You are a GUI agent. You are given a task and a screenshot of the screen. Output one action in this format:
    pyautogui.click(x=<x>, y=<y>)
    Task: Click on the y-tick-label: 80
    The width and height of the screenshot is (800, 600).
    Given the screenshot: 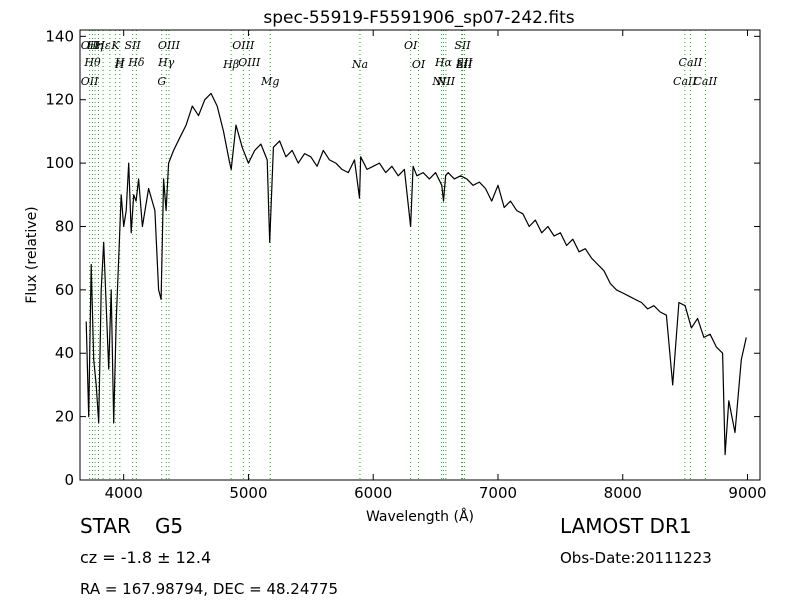 What is the action you would take?
    pyautogui.click(x=64, y=226)
    